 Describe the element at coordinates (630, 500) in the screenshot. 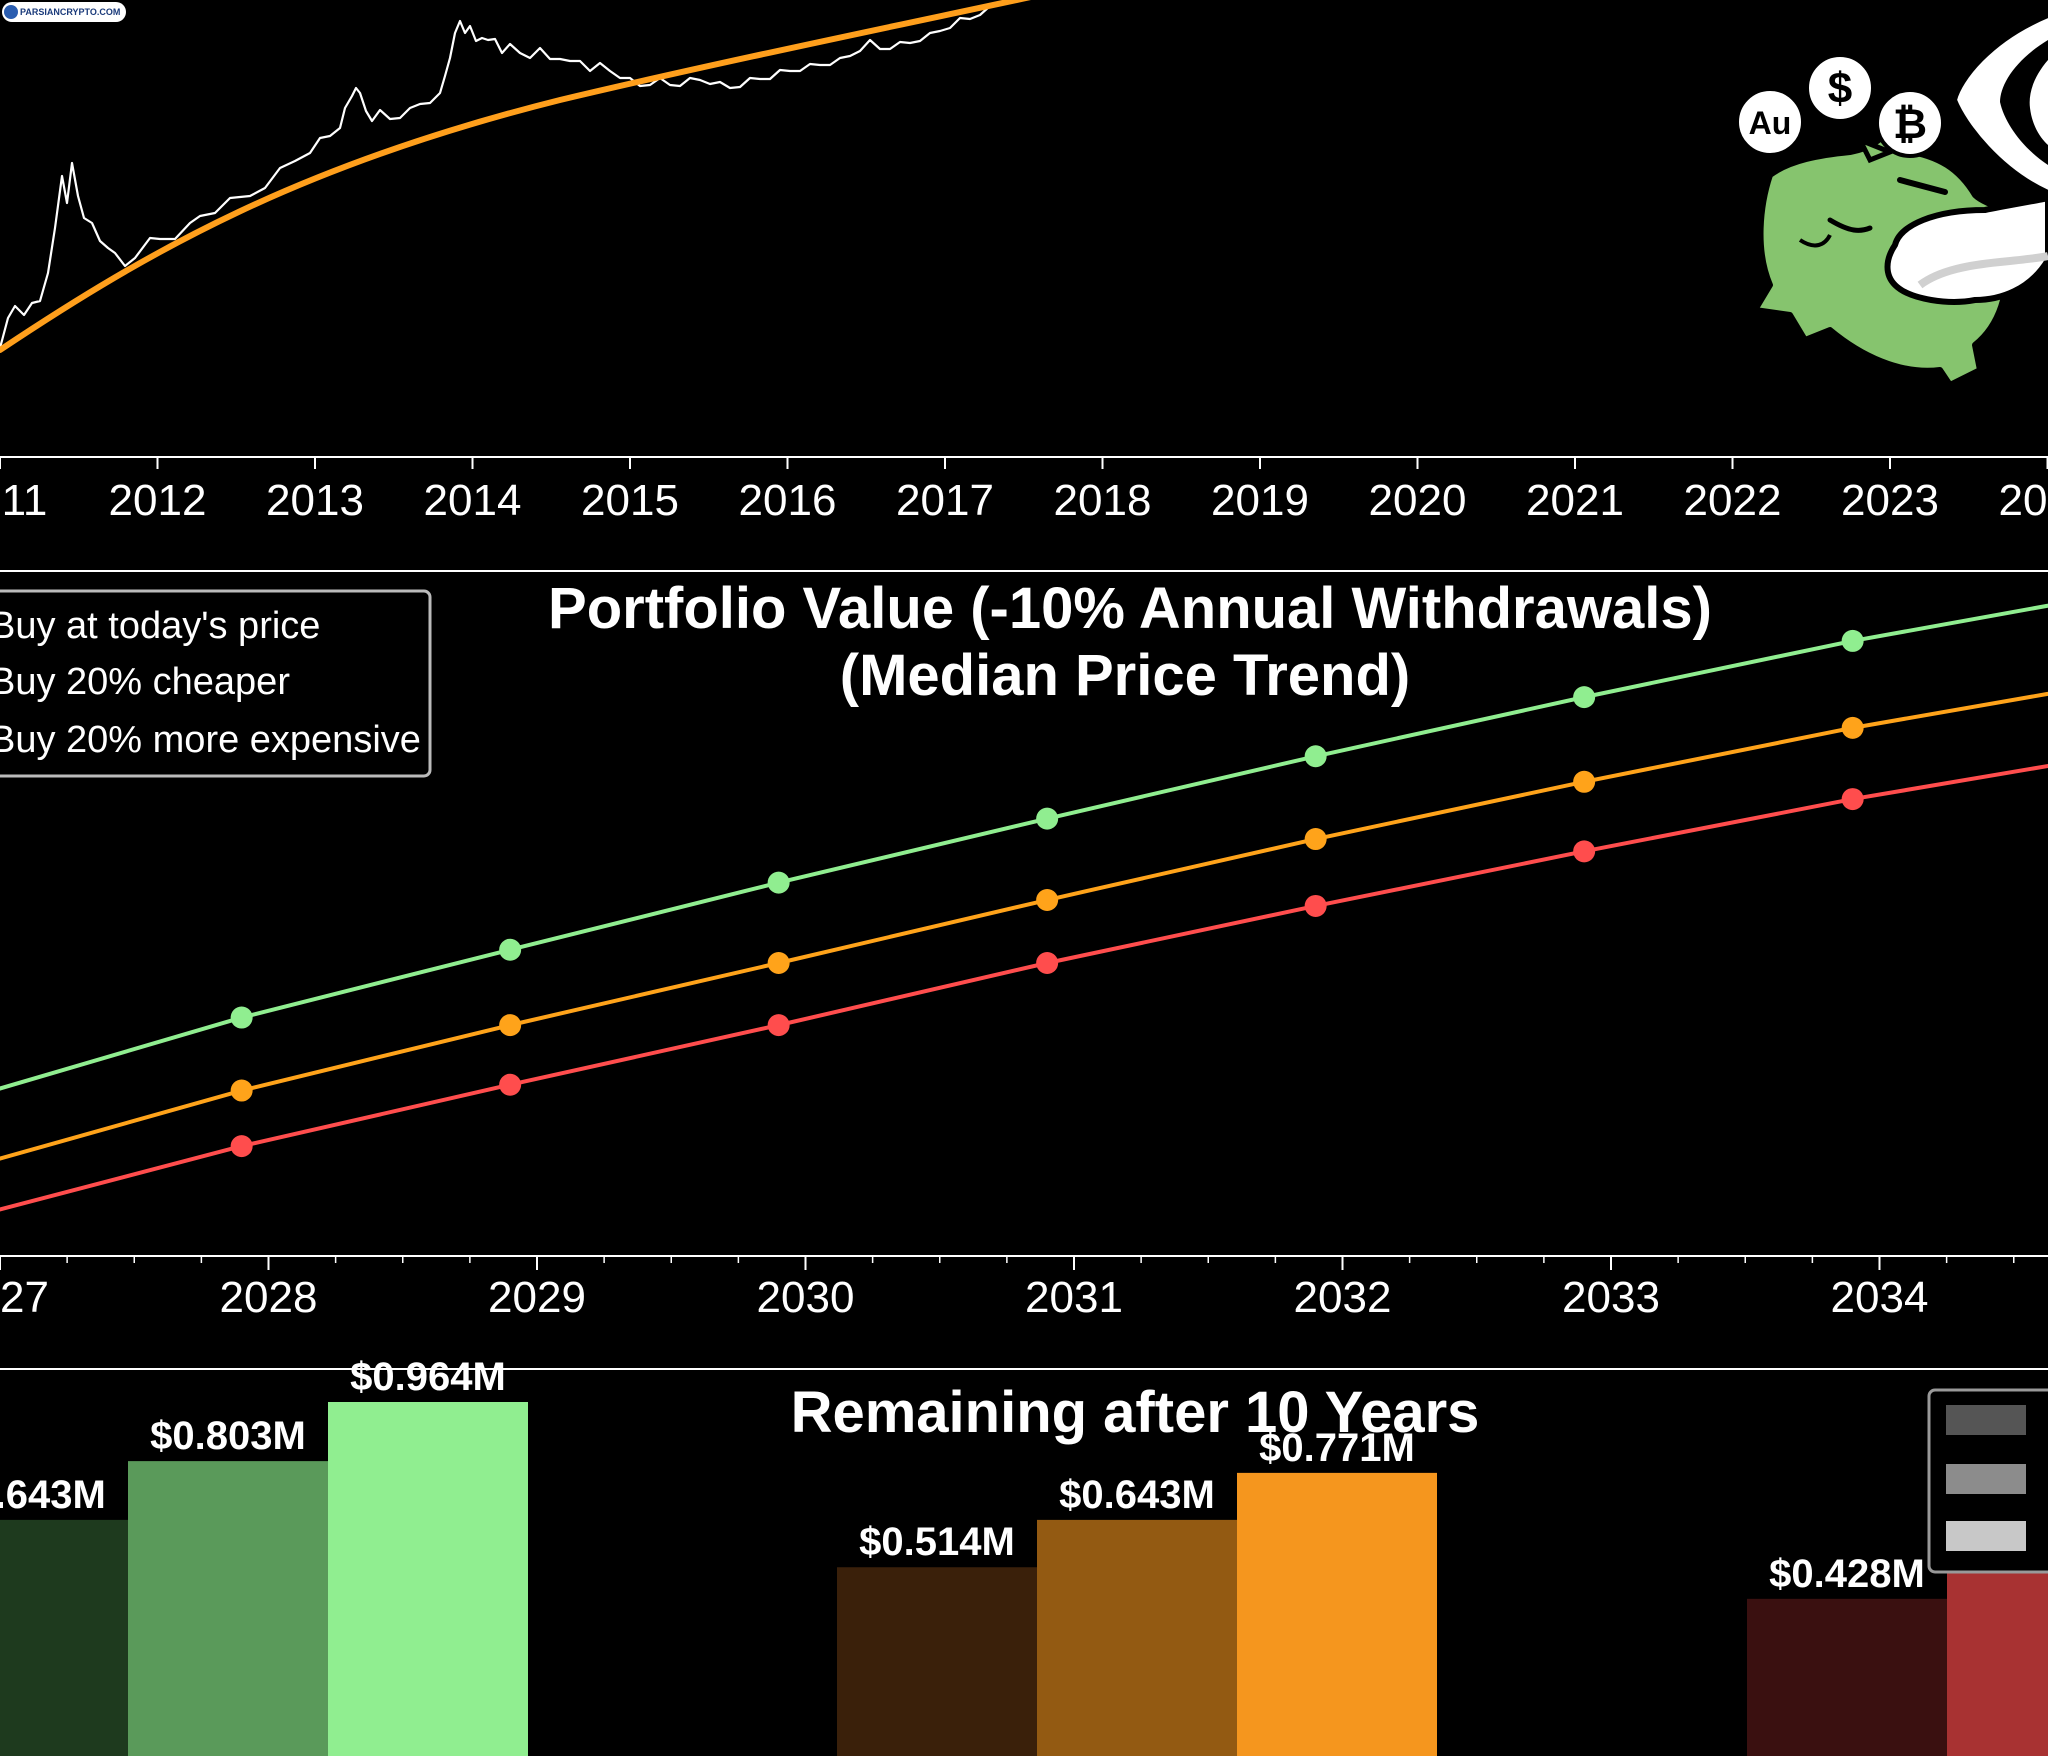

I see `x-tick-label: 2015` at that location.